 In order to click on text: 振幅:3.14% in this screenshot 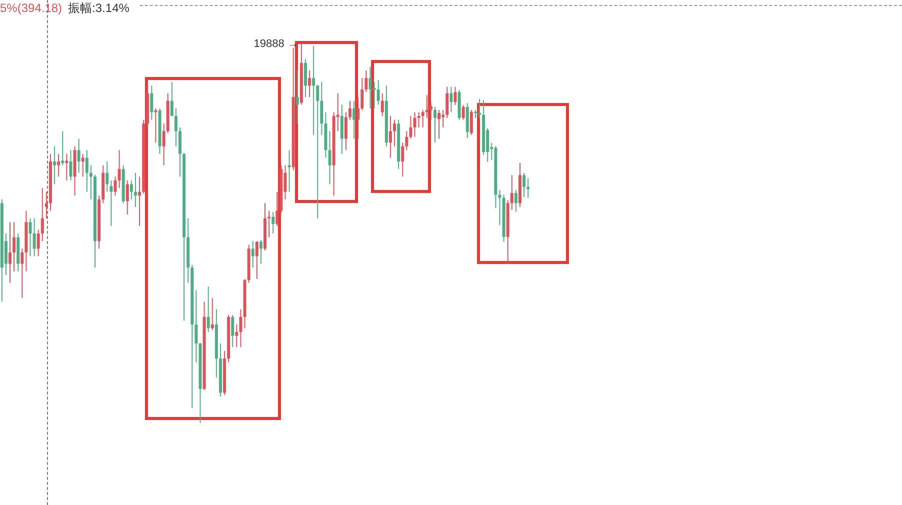, I will do `click(99, 8)`.